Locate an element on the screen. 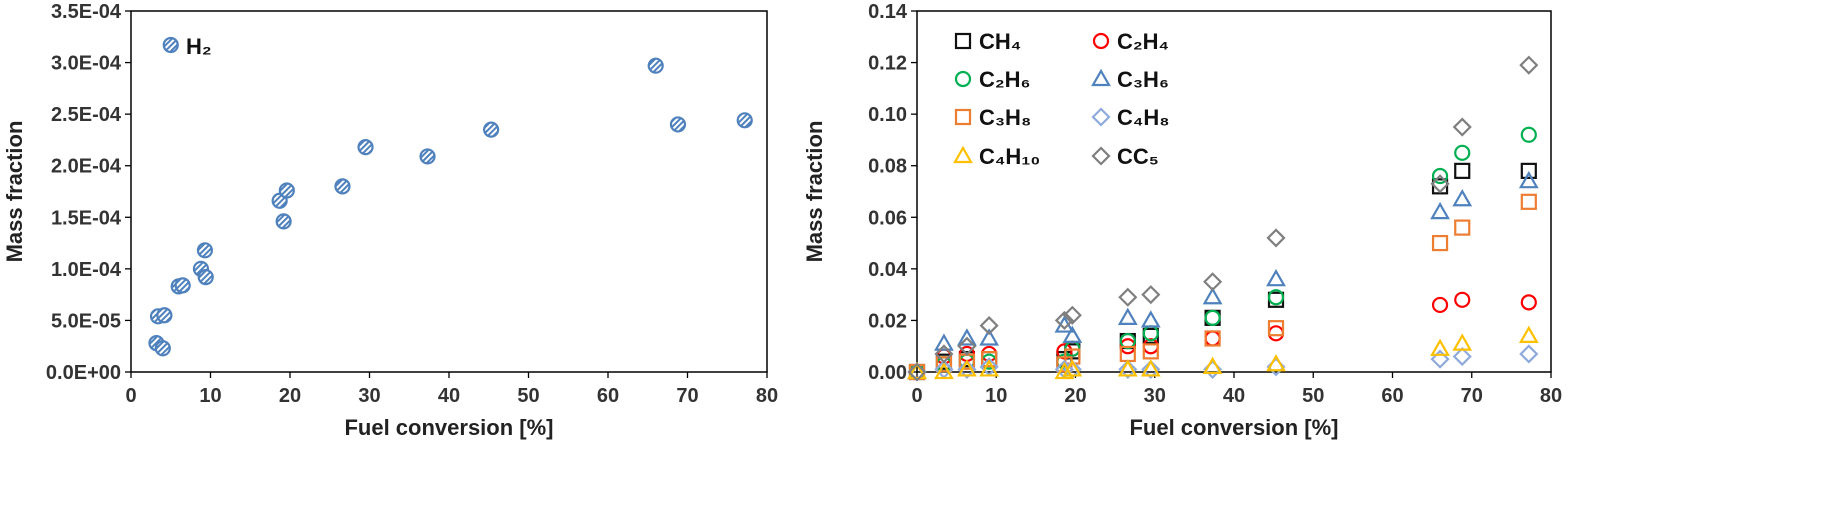  y-tick-label: 0.0E+00 is located at coordinates (83, 373).